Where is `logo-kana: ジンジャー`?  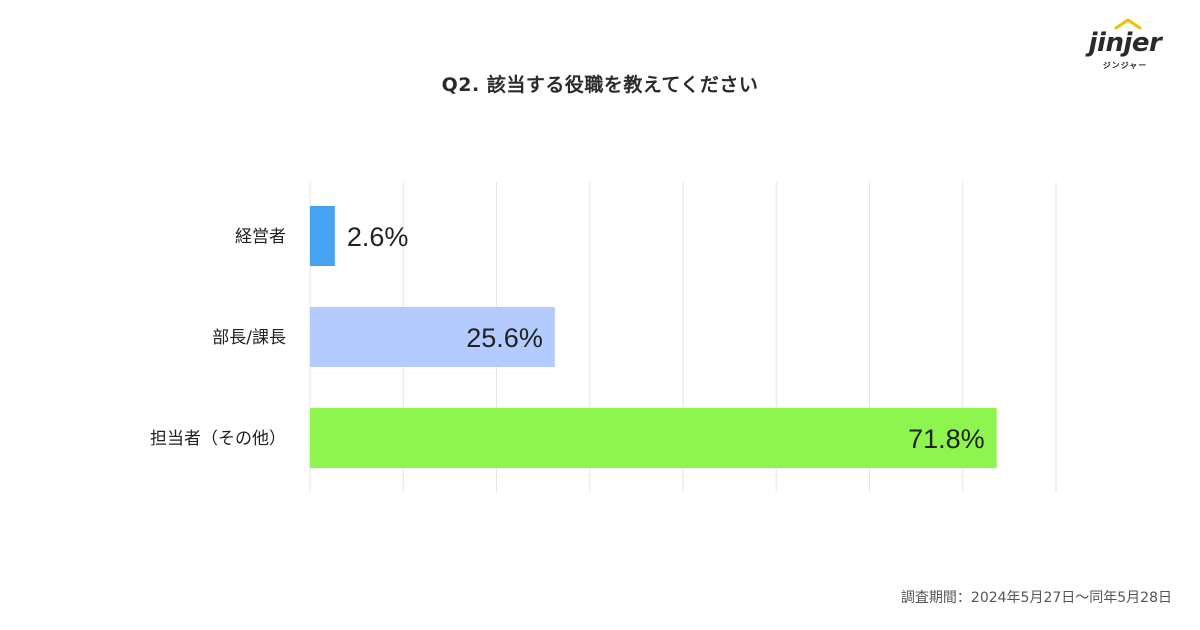 logo-kana: ジンジャー is located at coordinates (1125, 65).